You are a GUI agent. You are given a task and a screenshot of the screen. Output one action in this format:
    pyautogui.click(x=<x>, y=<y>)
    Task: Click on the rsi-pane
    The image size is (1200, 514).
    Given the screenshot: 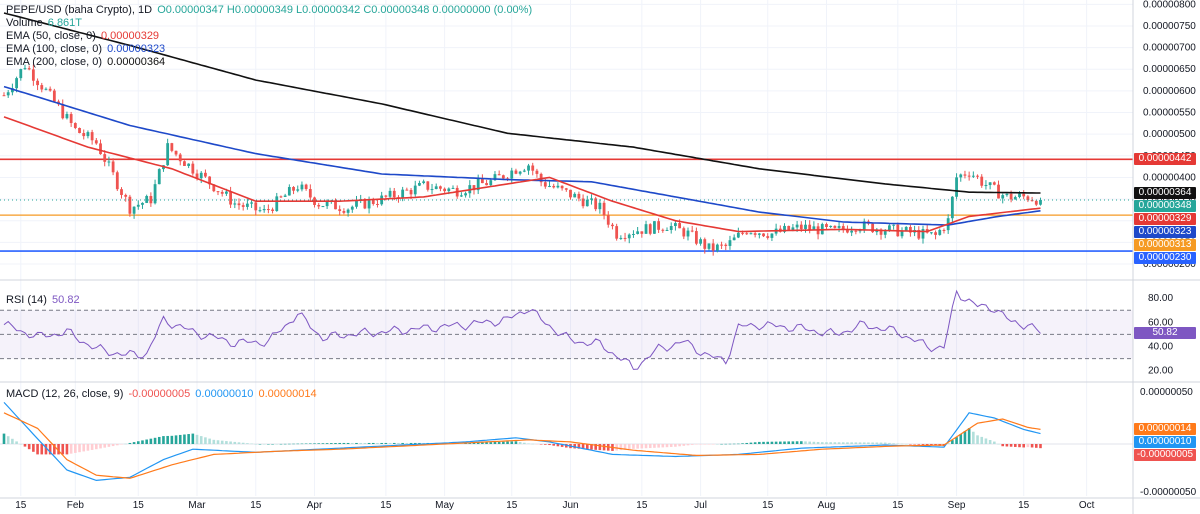 What is the action you would take?
    pyautogui.click(x=566, y=329)
    